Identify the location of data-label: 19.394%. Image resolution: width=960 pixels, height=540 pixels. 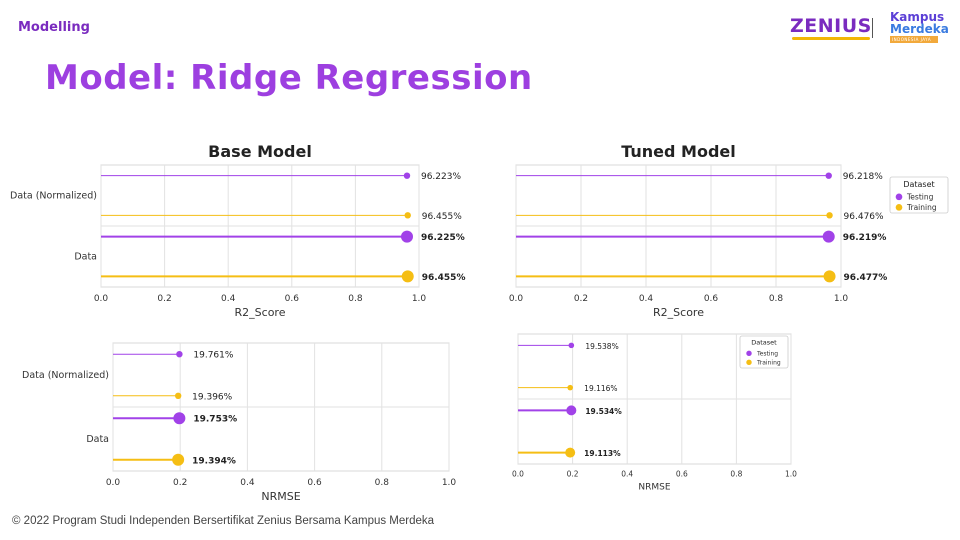
(214, 461).